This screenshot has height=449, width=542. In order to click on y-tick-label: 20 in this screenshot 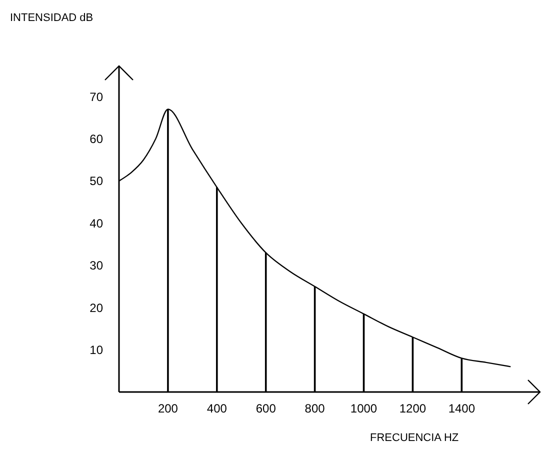, I will do `click(97, 307)`.